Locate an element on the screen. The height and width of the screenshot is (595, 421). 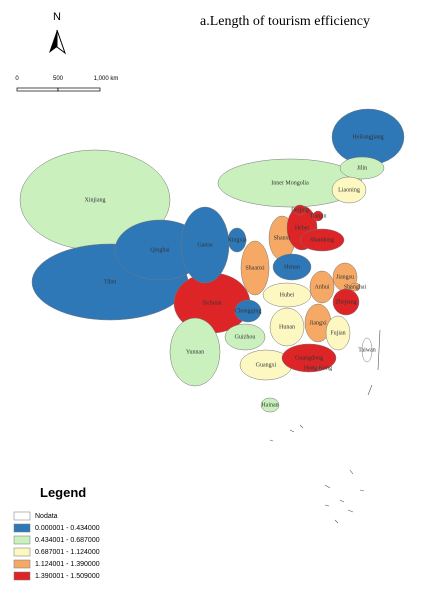
province-label: Hainan is located at coordinates (269, 405).